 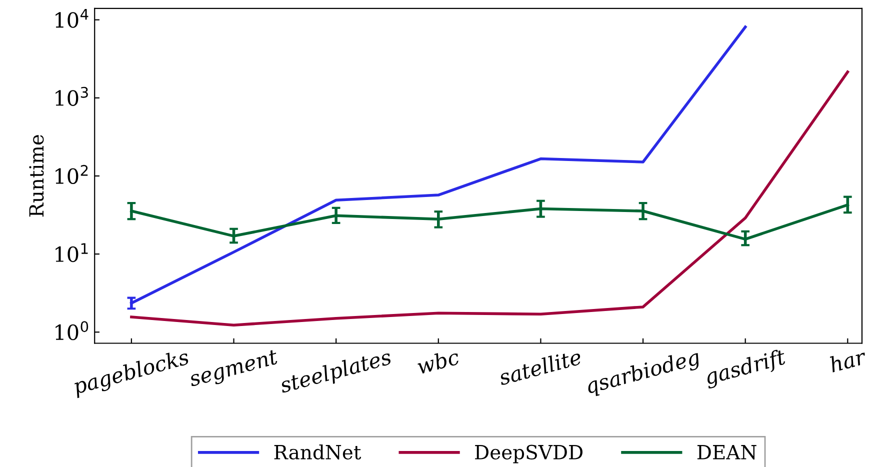 I want to click on legend-label: DeepSVDD, so click(x=528, y=454).